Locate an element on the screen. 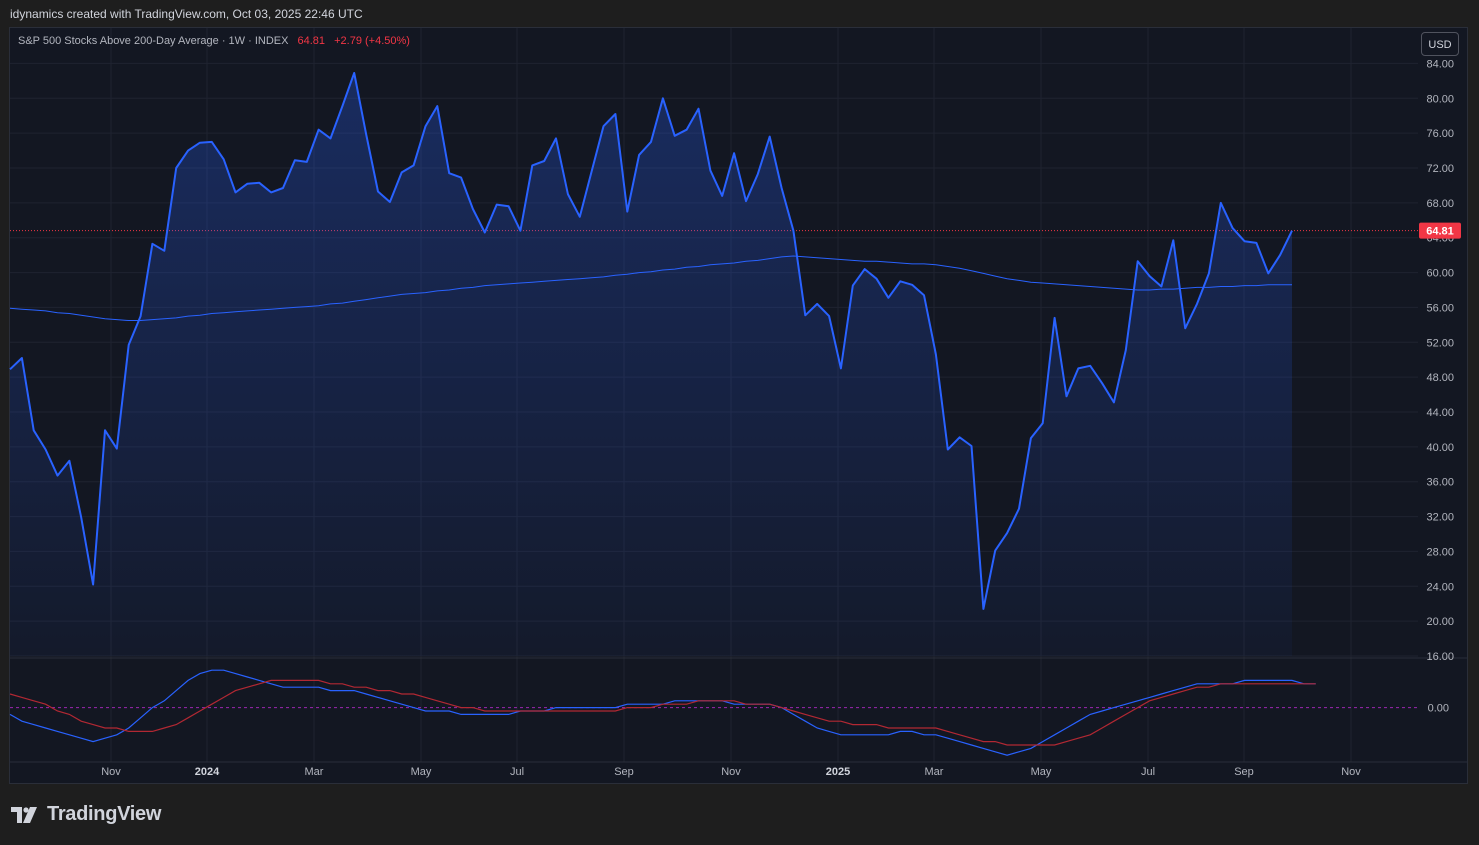  y-tick-label: 48.00 is located at coordinates (1440, 378).